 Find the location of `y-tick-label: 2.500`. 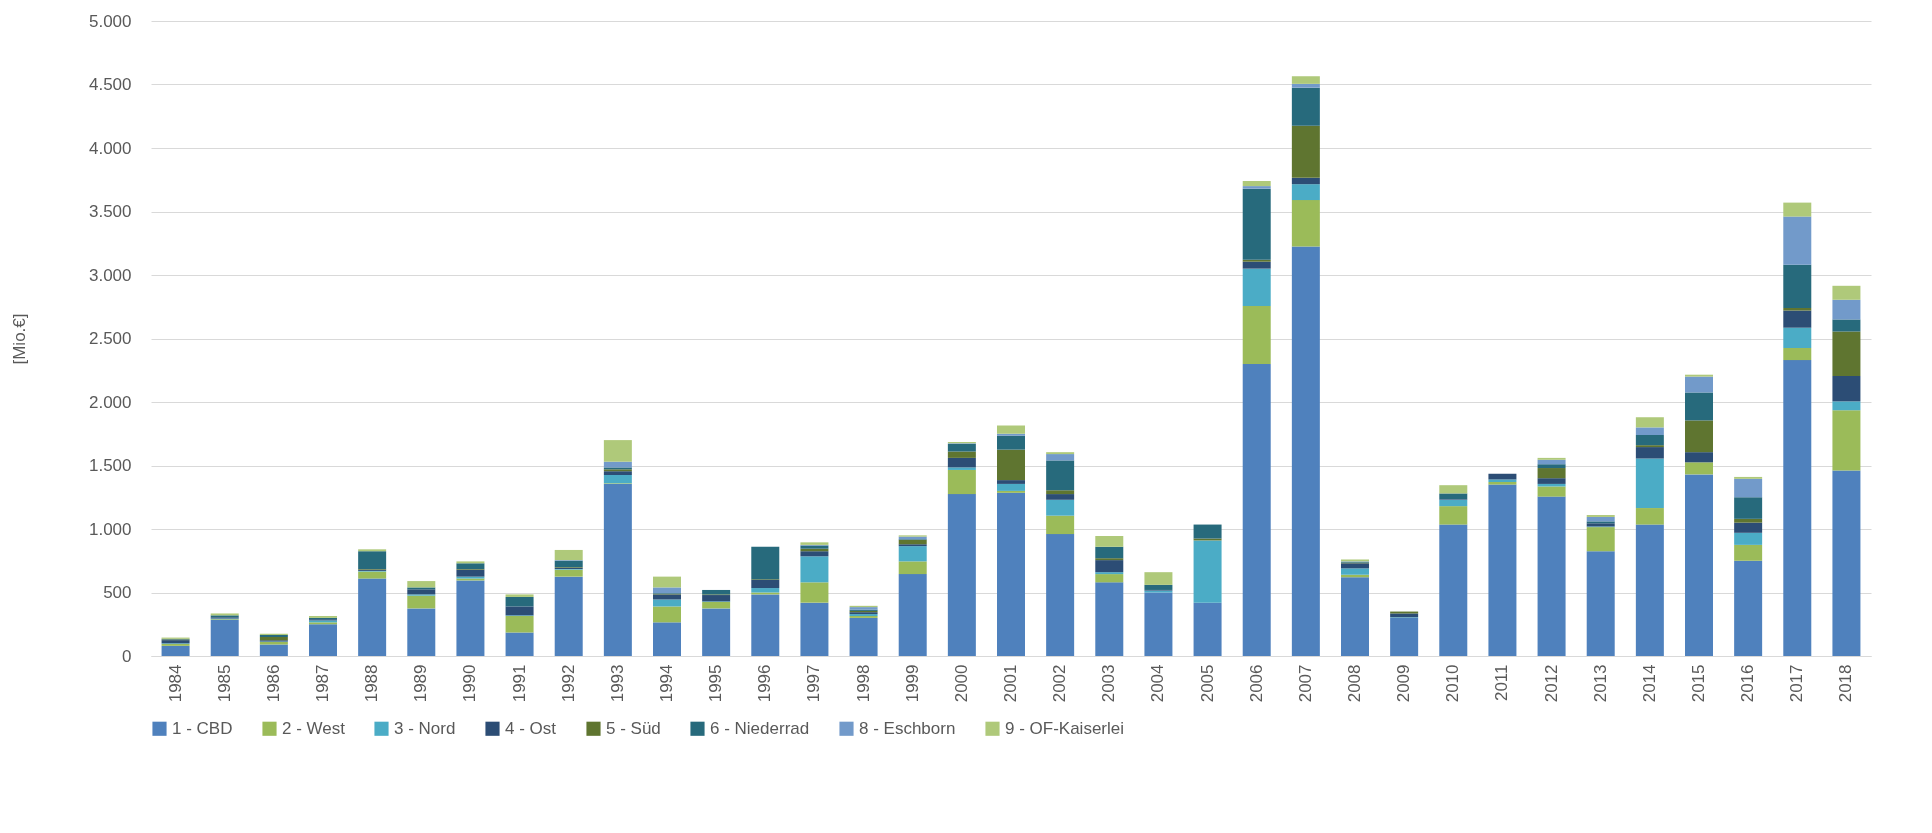

y-tick-label: 2.500 is located at coordinates (110, 338).